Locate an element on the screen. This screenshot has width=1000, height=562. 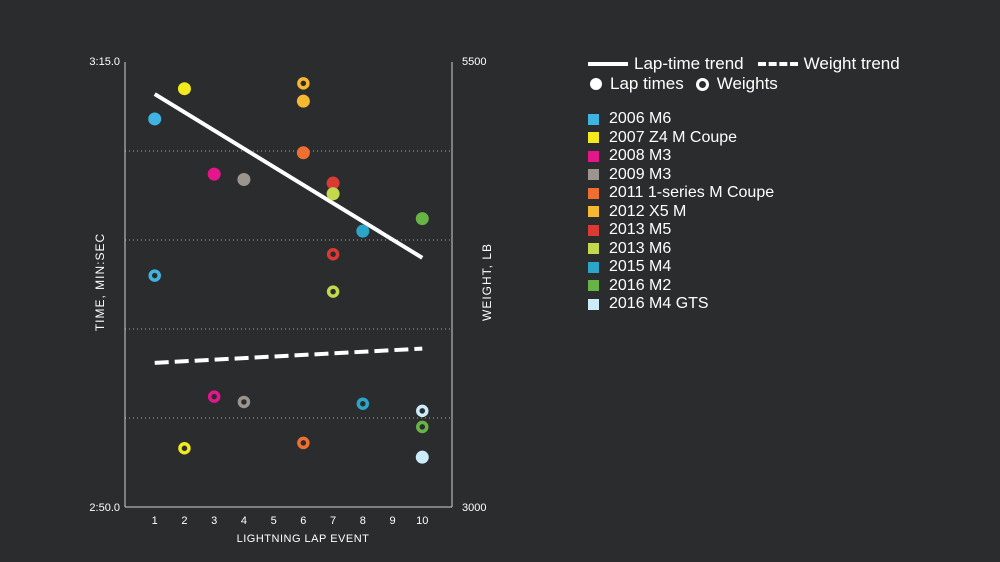
legend-weights: Weights is located at coordinates (747, 83).